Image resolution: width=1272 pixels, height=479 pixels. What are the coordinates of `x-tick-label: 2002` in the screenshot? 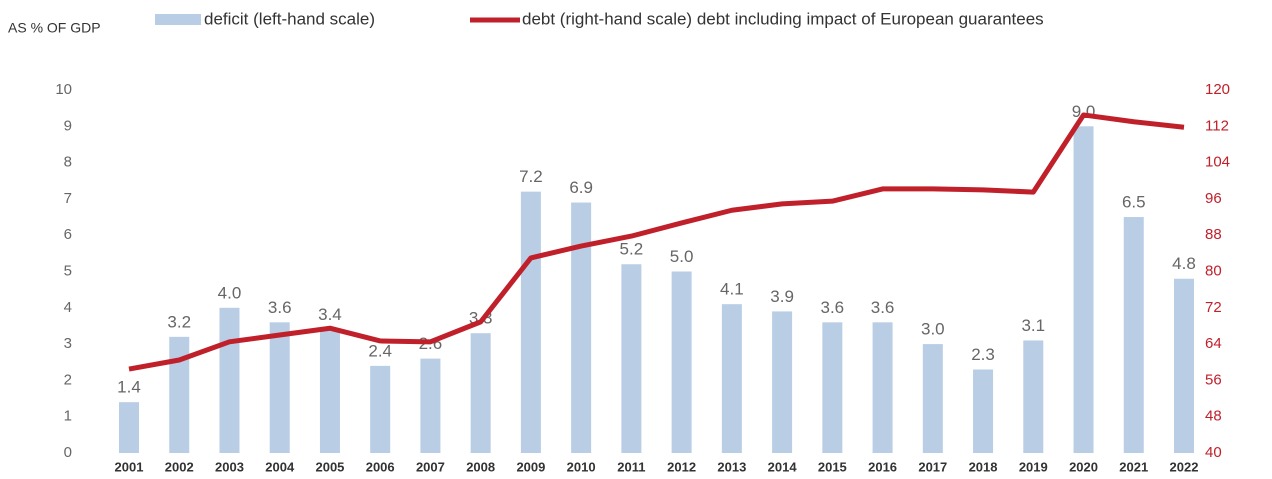 It's located at (179, 466).